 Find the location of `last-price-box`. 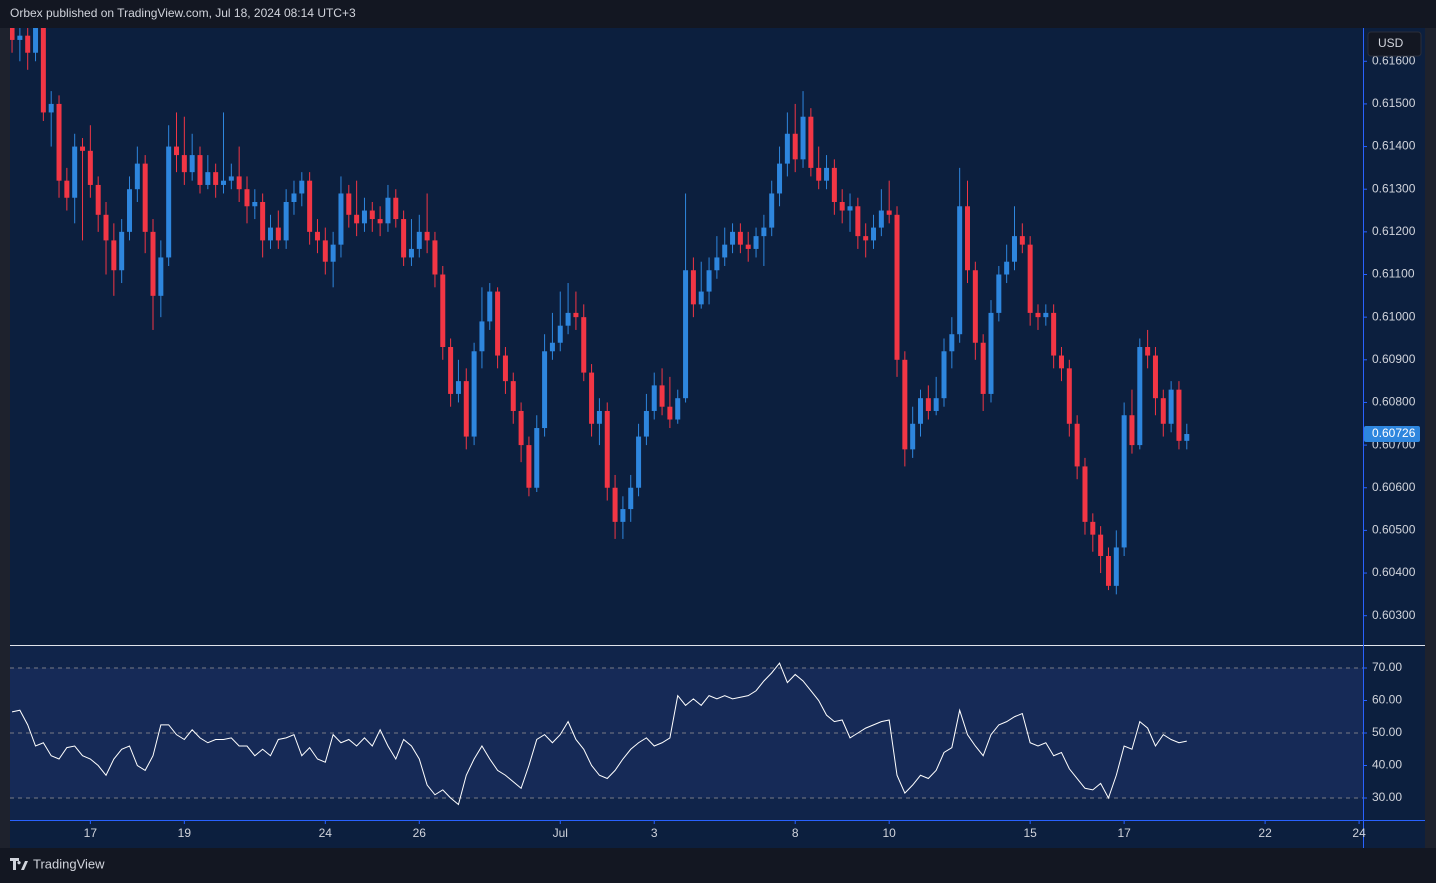

last-price-box is located at coordinates (1392, 434).